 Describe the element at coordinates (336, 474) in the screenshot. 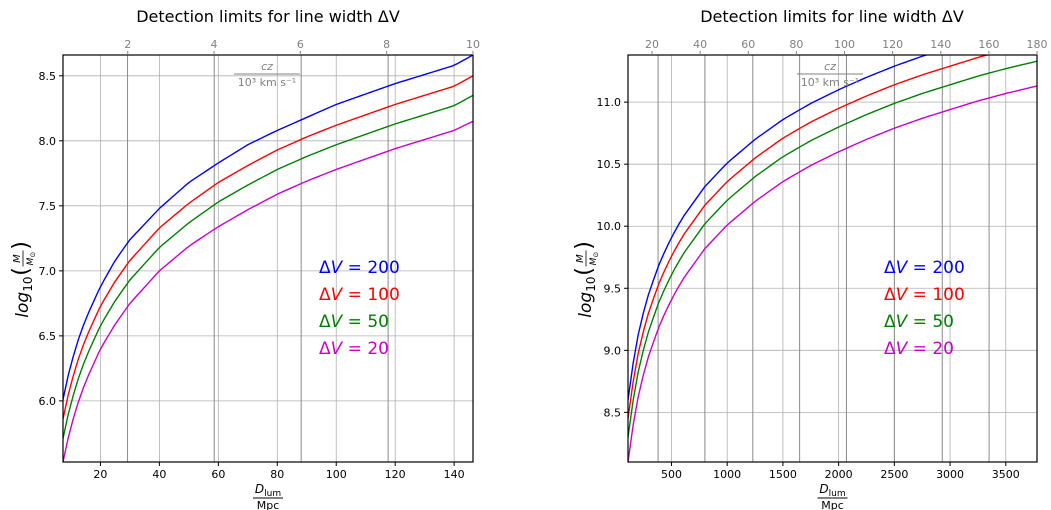

I see `x-tick-label: 100` at that location.